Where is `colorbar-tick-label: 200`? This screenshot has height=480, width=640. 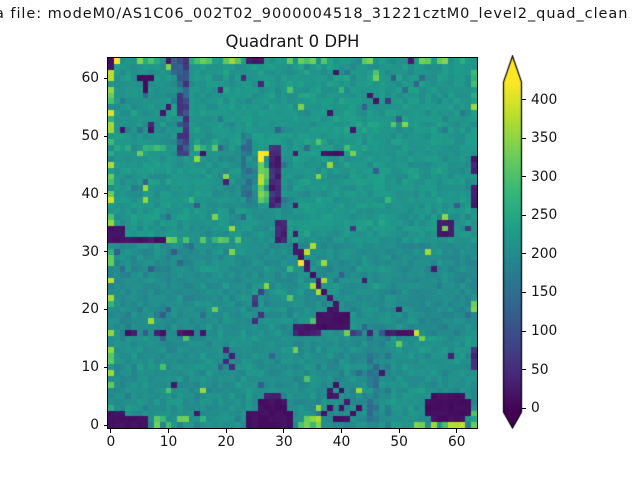 colorbar-tick-label: 200 is located at coordinates (544, 253).